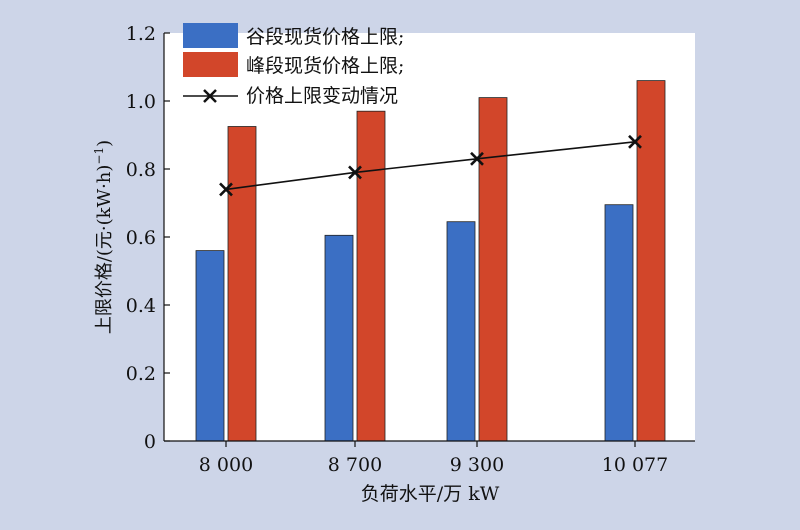  Describe the element at coordinates (141, 374) in the screenshot. I see `y-tick-label-1: 0.2` at that location.